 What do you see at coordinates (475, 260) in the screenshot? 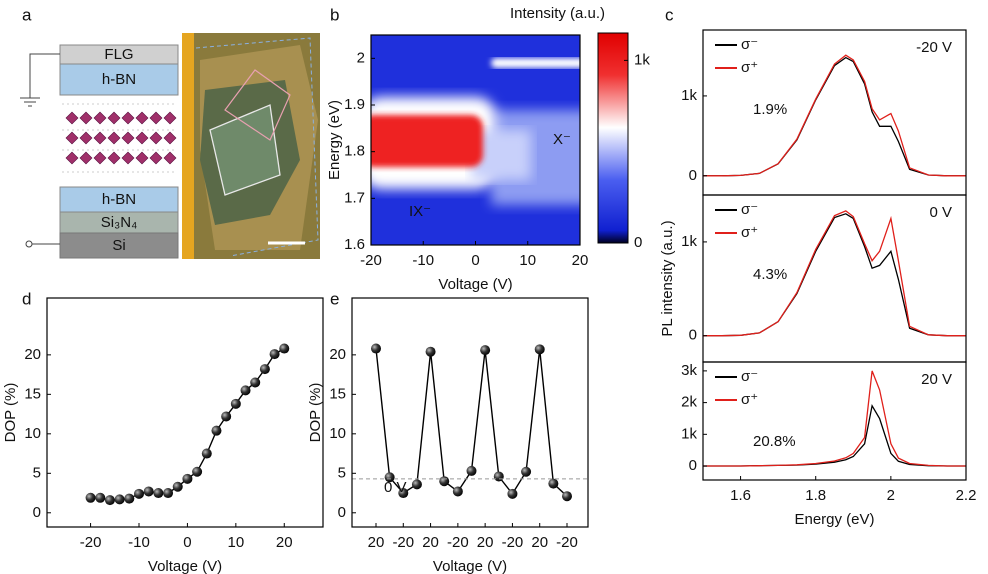
I see `x-tick-label: 0` at bounding box center [475, 260].